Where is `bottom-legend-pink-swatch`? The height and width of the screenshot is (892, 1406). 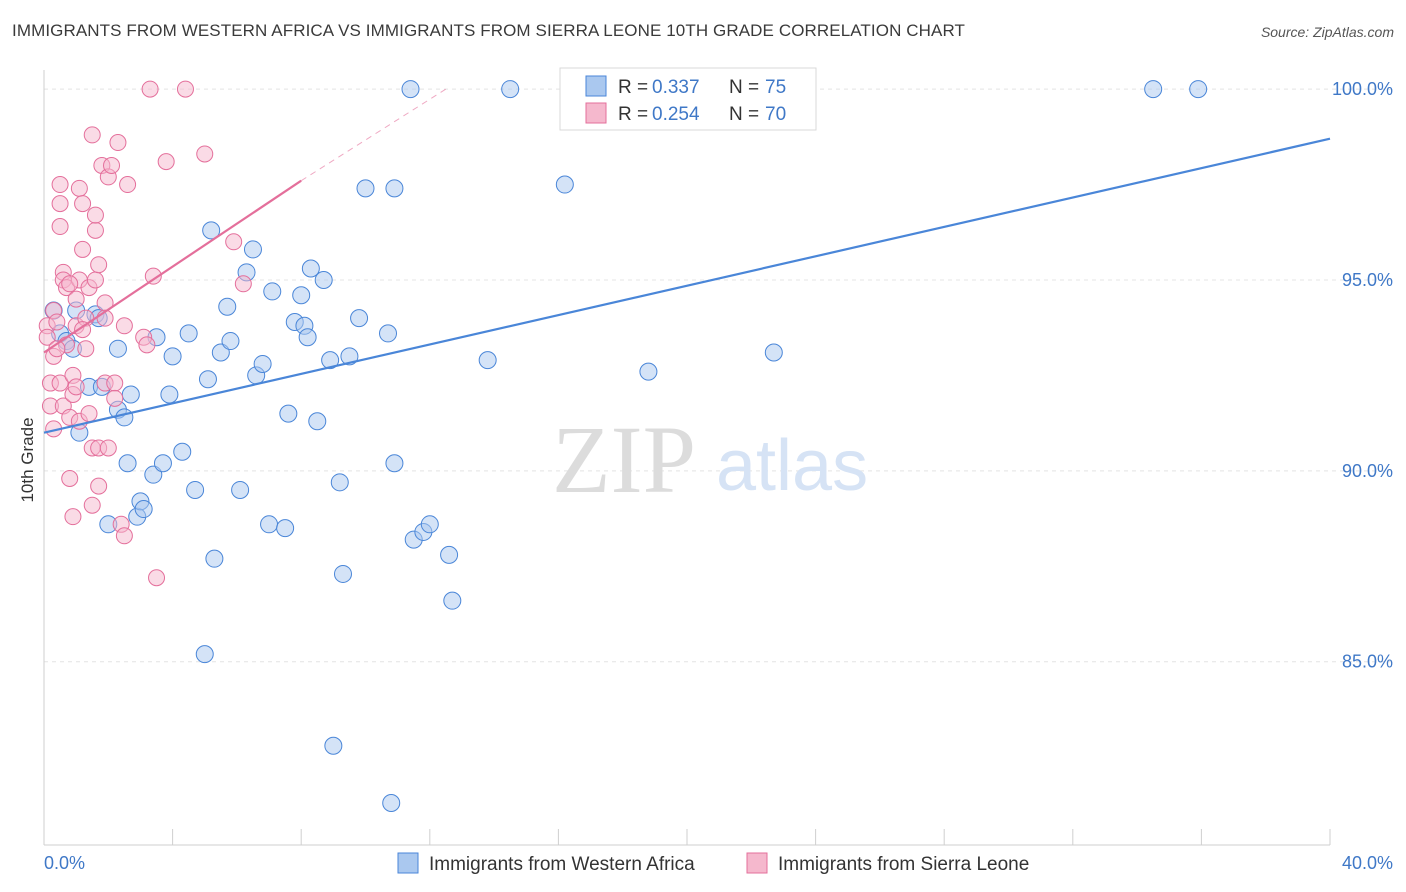 bottom-legend-pink-swatch is located at coordinates (757, 863).